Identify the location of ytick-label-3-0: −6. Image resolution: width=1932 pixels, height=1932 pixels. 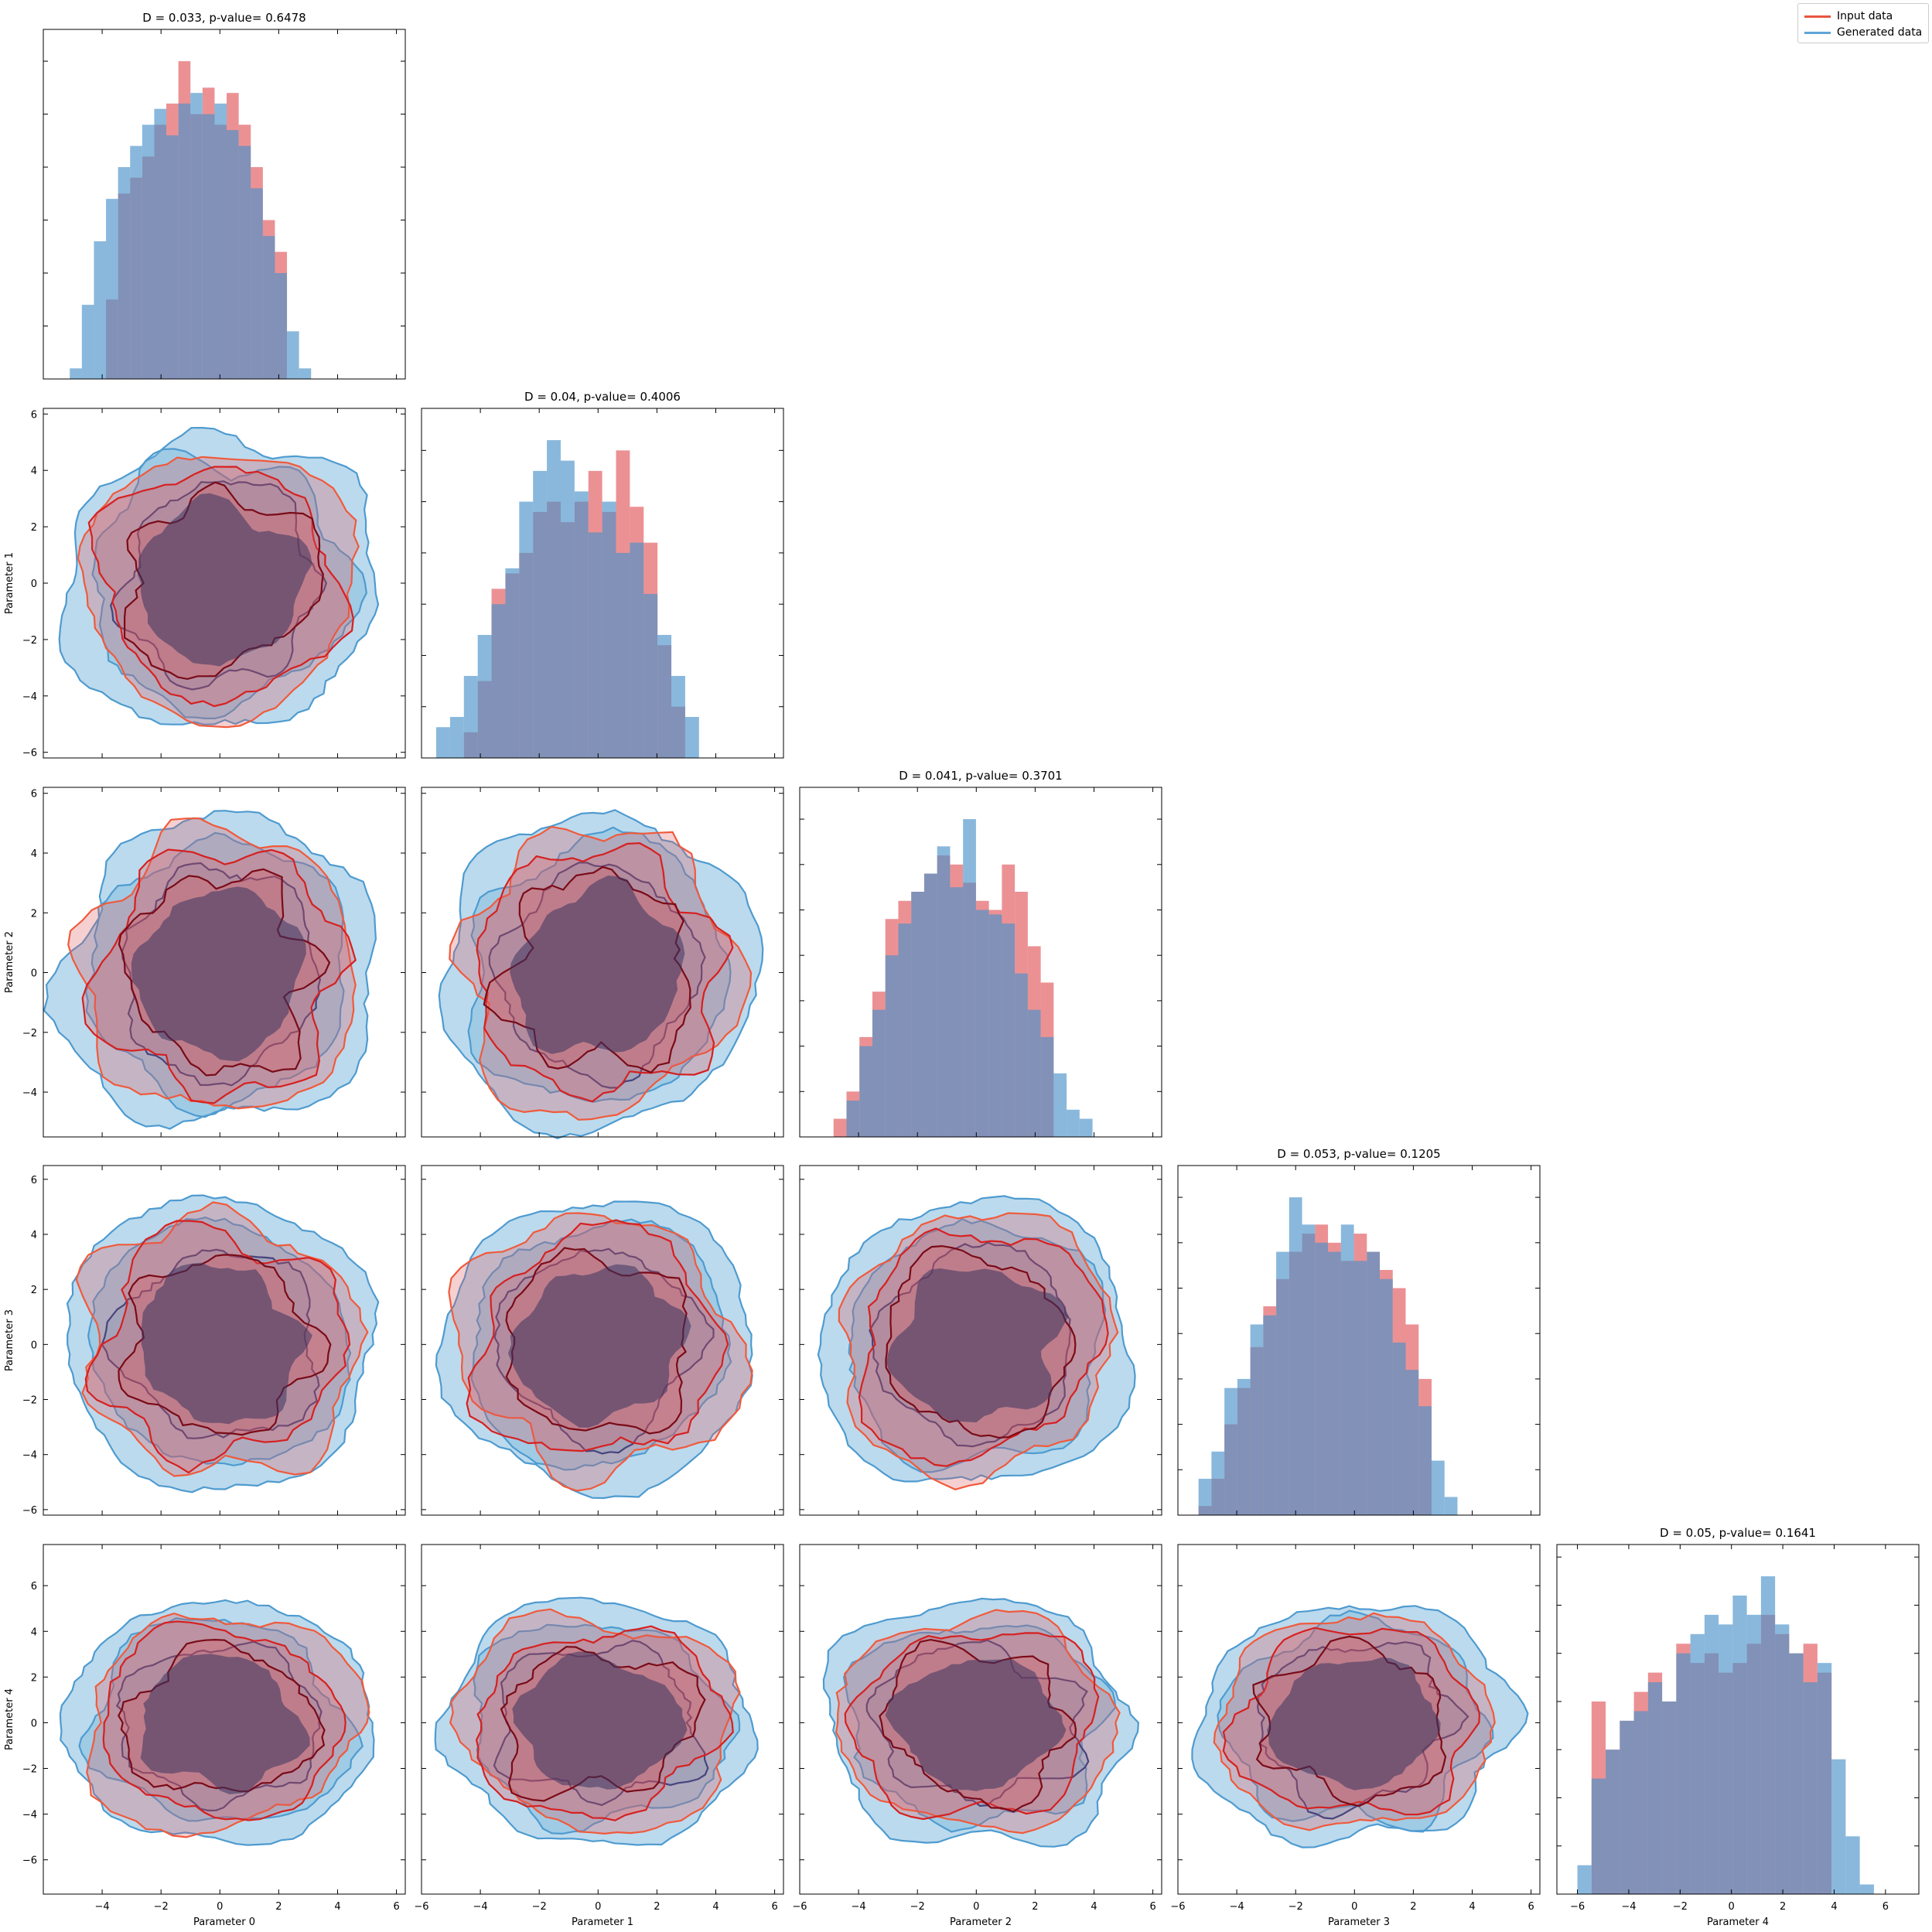
(29, 1511).